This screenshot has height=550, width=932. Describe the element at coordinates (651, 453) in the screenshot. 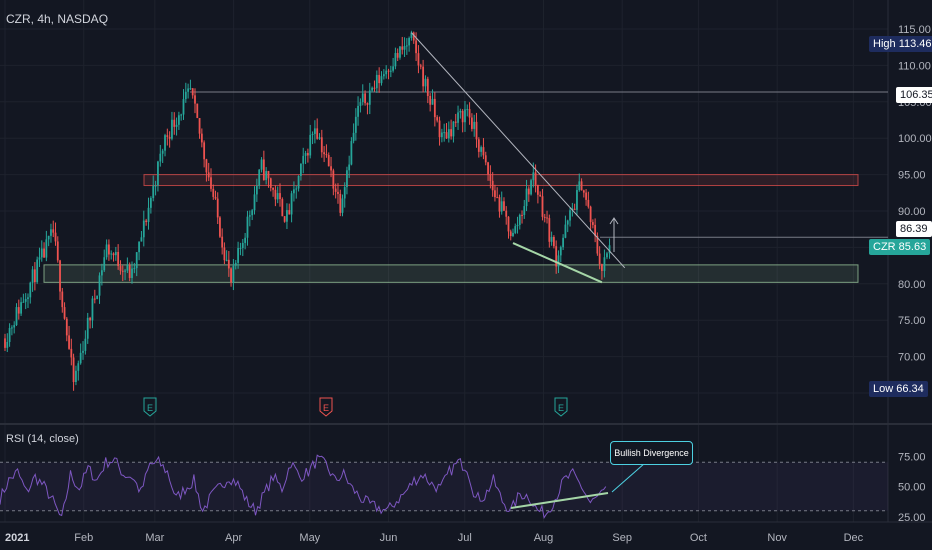

I see `bullish-divergence-annotation: Bullish Divergence` at that location.